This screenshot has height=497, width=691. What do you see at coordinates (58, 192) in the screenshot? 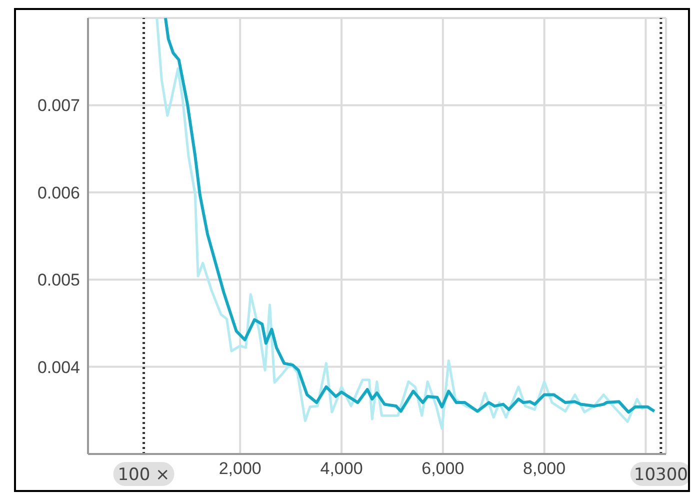
I see `y-tick-label: 0.006` at bounding box center [58, 192].